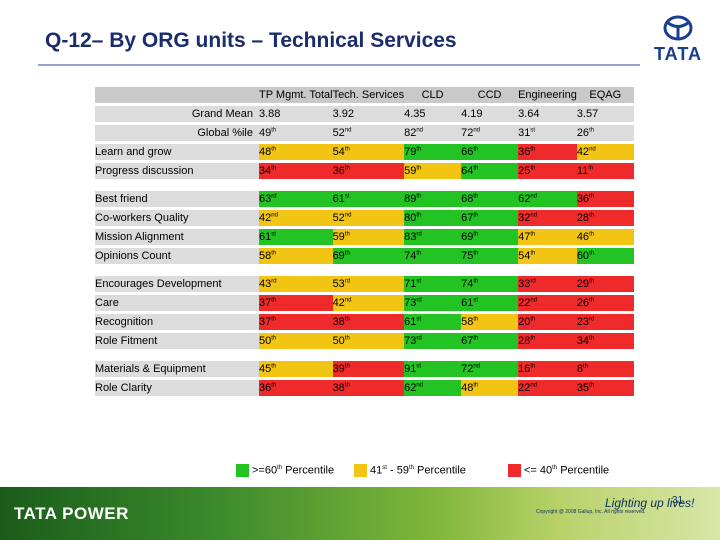 The width and height of the screenshot is (720, 540). What do you see at coordinates (579, 369) in the screenshot?
I see `score-value: 8` at bounding box center [579, 369].